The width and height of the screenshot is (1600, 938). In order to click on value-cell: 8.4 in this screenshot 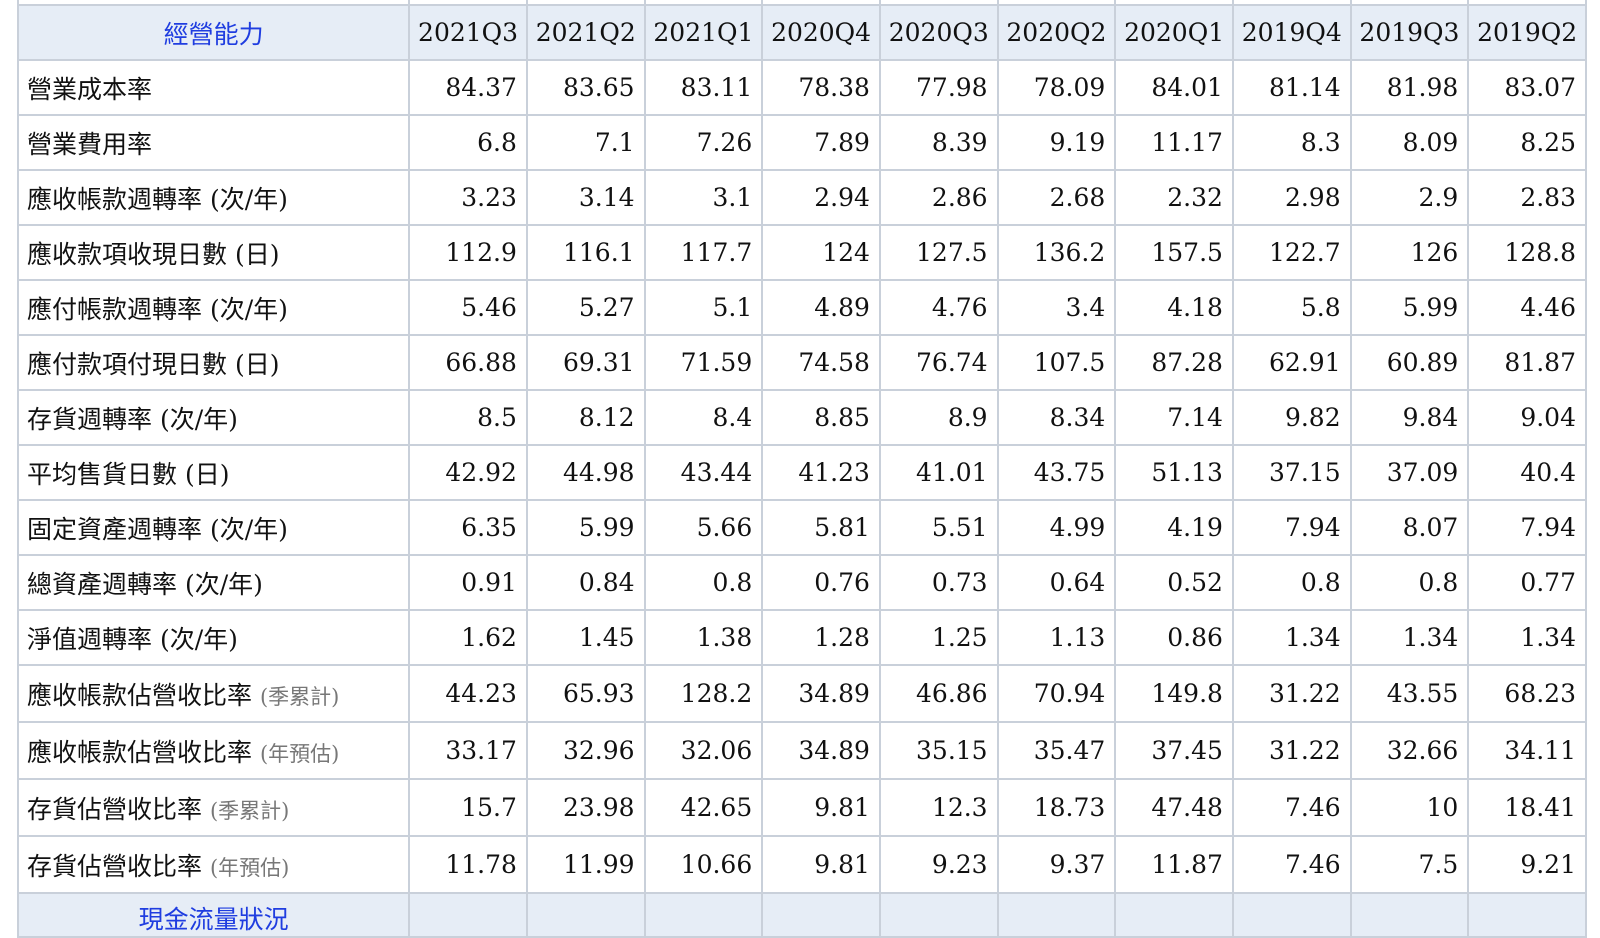, I will do `click(703, 417)`.